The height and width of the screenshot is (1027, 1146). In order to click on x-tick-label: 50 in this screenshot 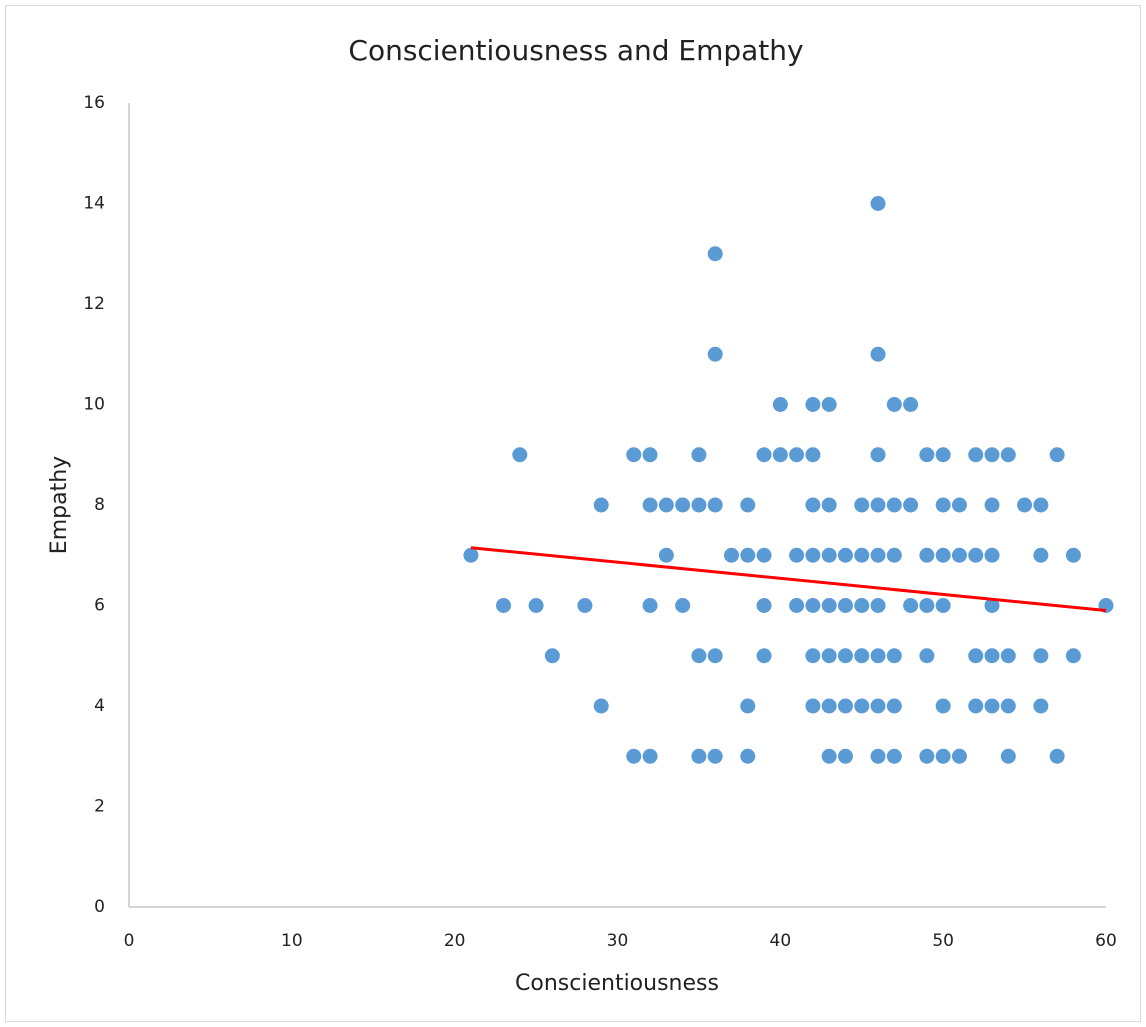, I will do `click(943, 941)`.